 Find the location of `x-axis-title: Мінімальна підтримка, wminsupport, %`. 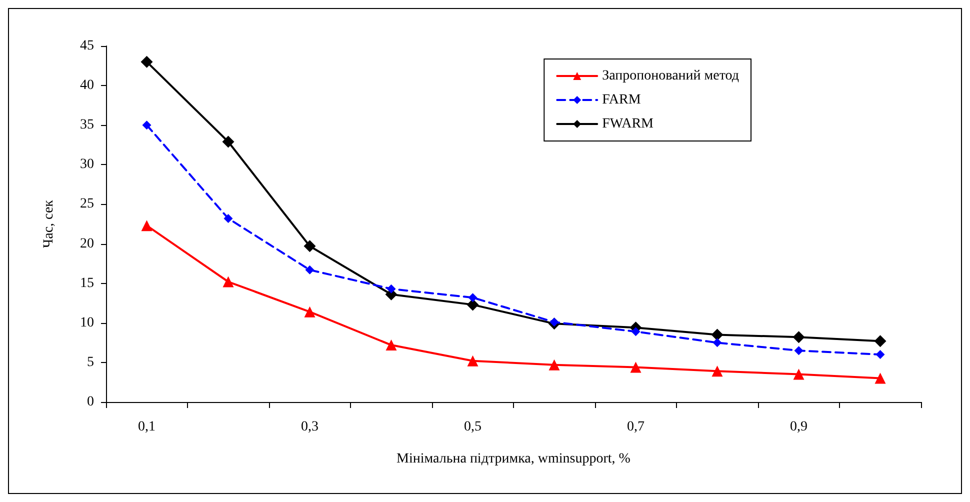

x-axis-title: Мінімальна підтримка, wminsupport, % is located at coordinates (513, 459).